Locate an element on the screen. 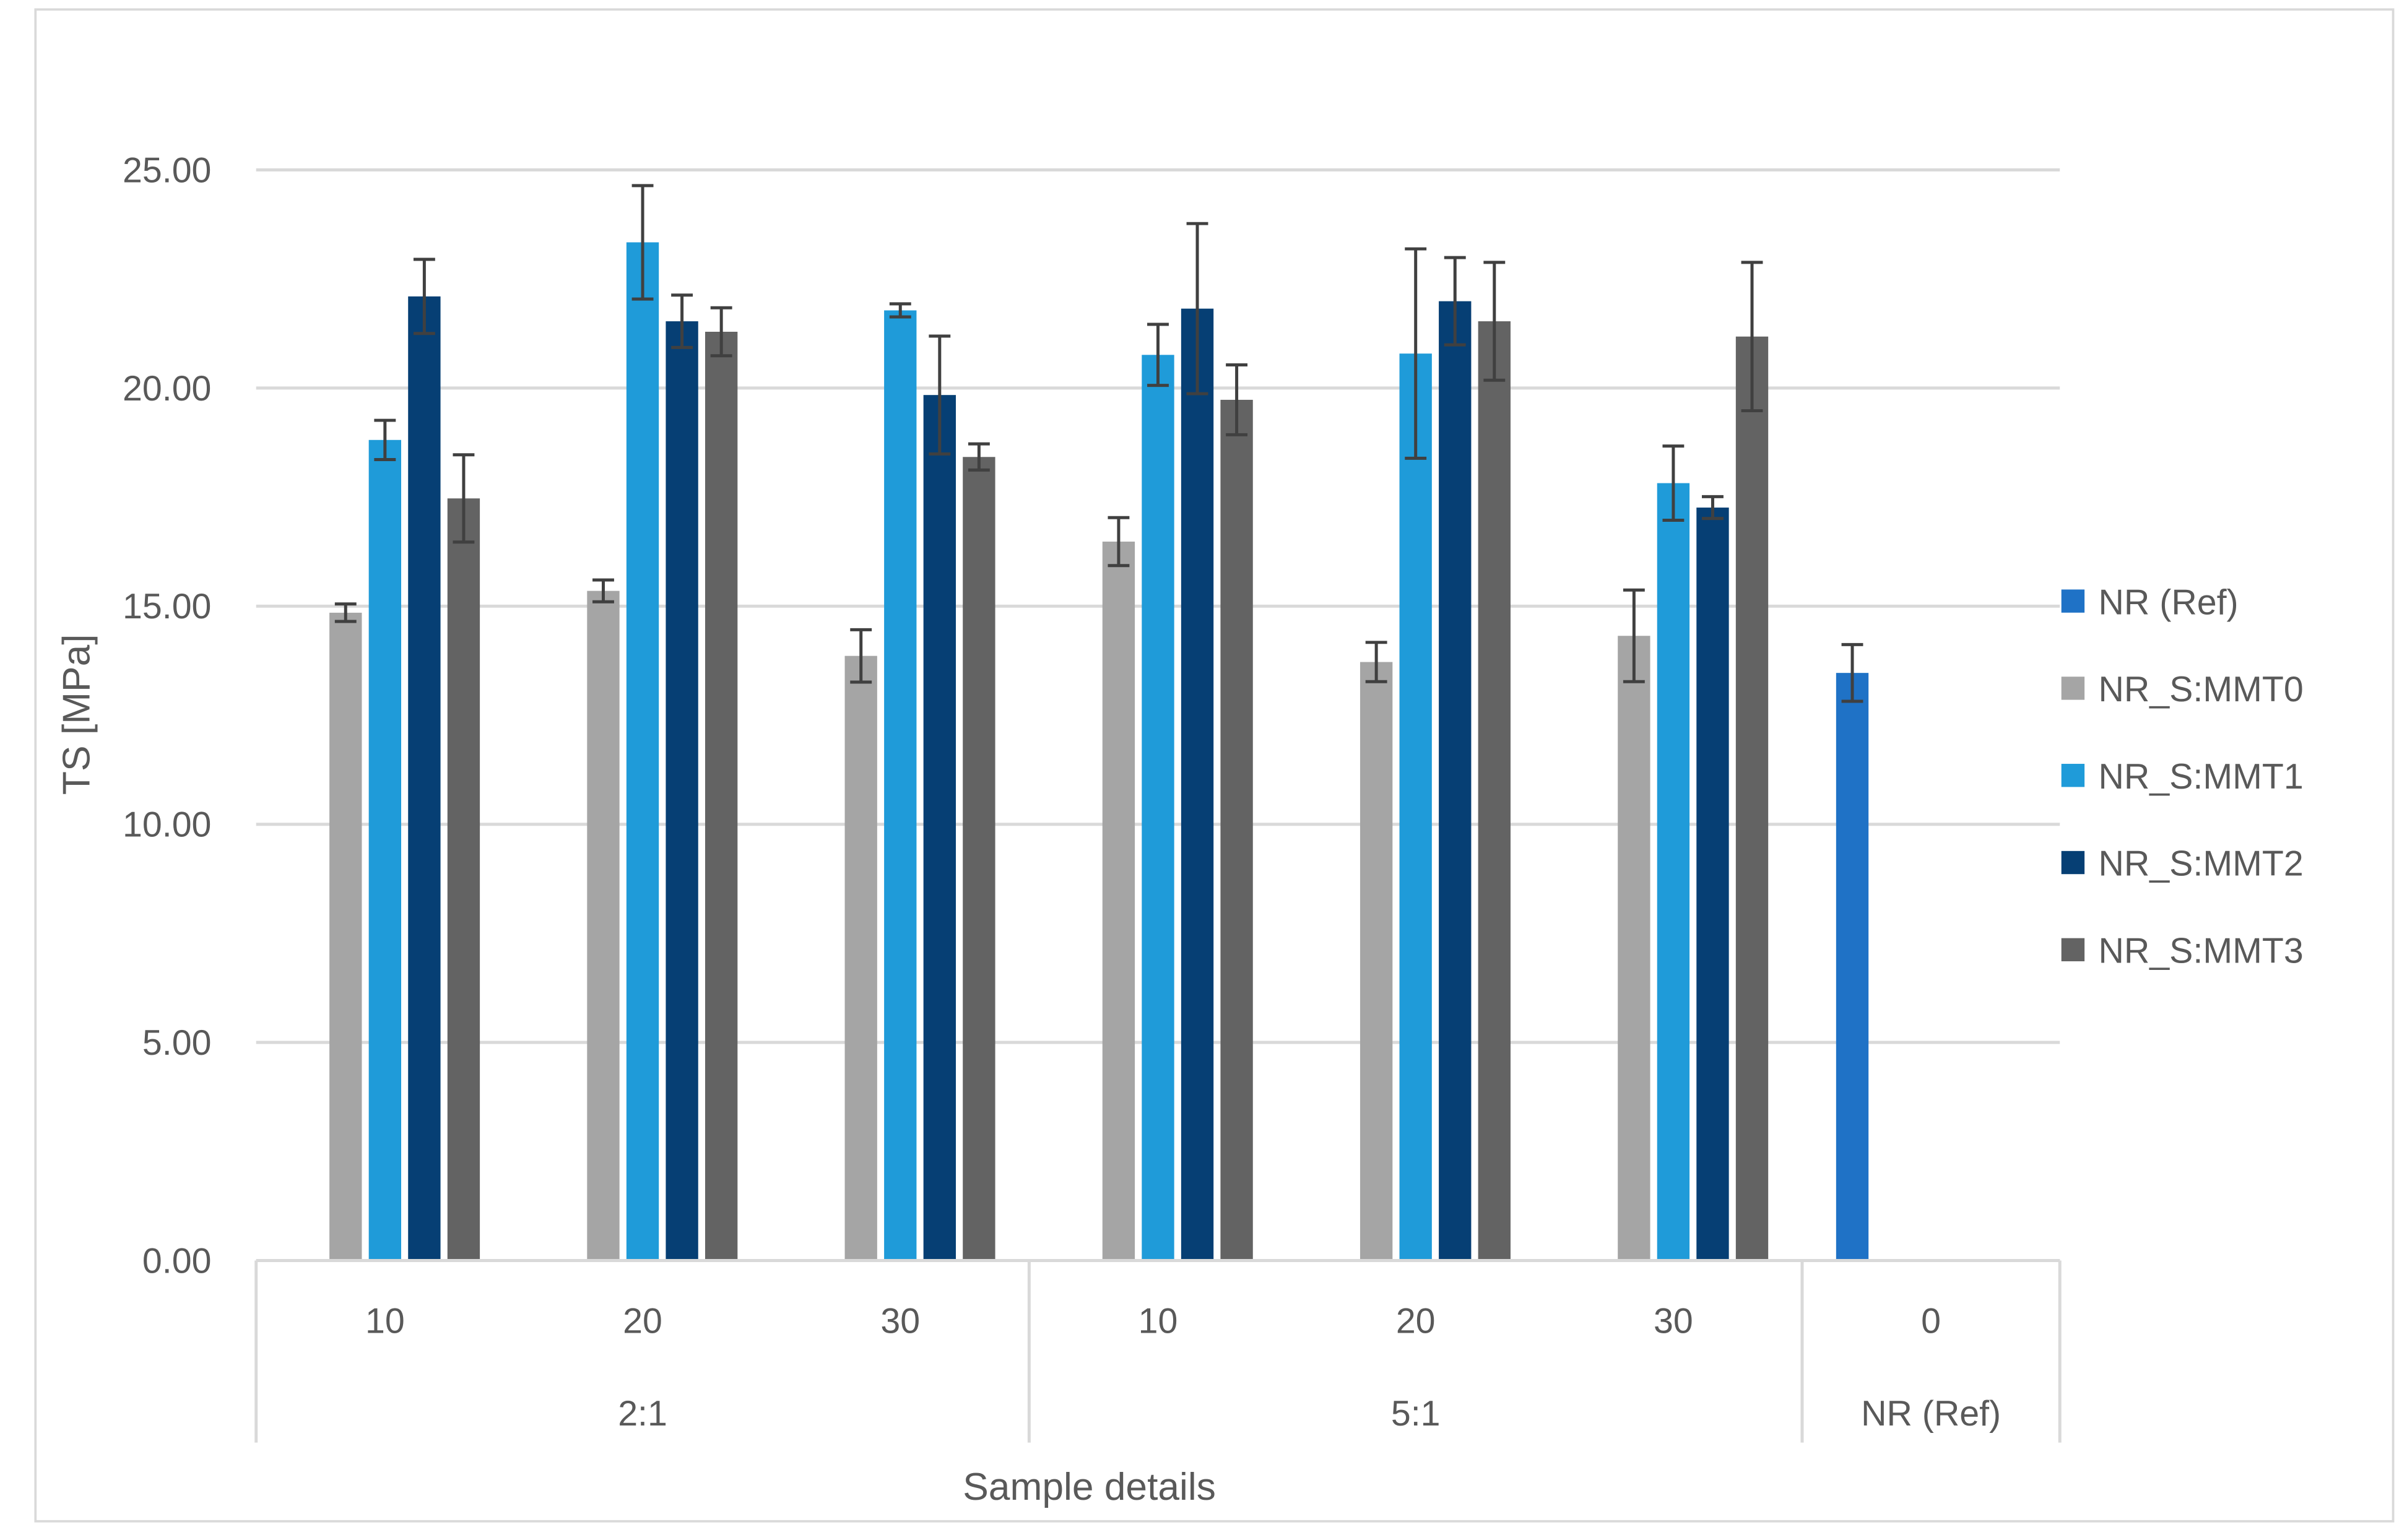  y-tick-label: 15.00 is located at coordinates (167, 606).